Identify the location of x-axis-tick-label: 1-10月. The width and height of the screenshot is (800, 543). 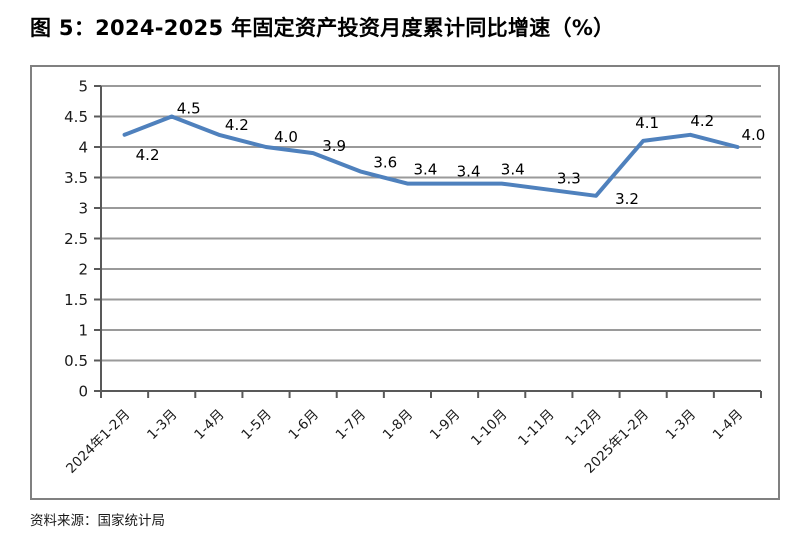
(489, 428).